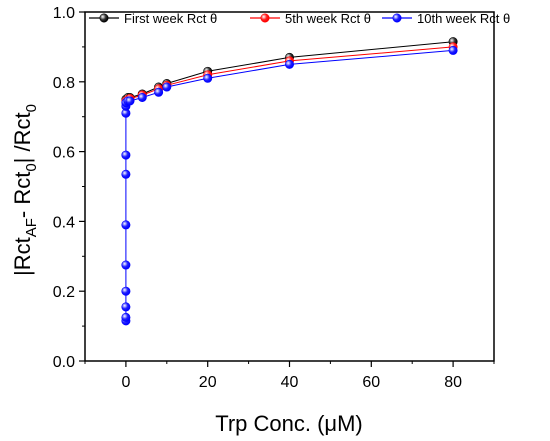 This screenshot has width=550, height=441. I want to click on legend-label: 5th week Rct θ, so click(328, 18).